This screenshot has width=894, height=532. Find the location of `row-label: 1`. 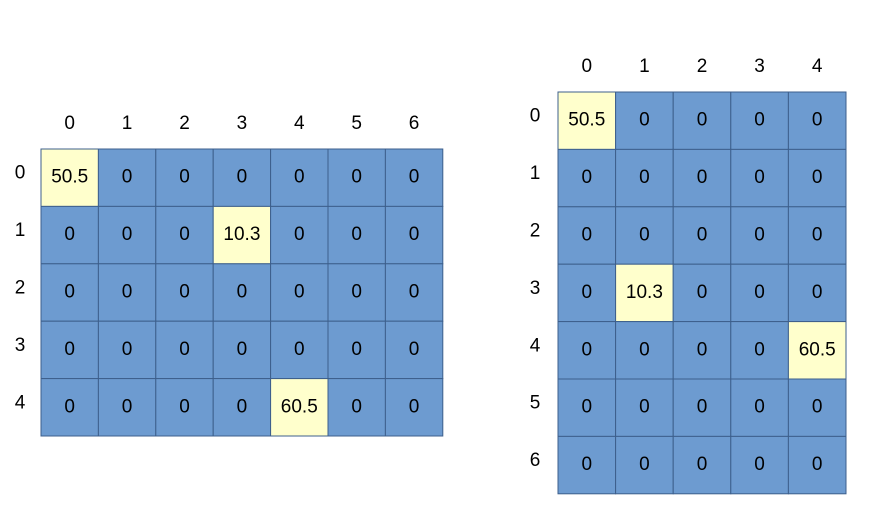

row-label: 1 is located at coordinates (20, 230).